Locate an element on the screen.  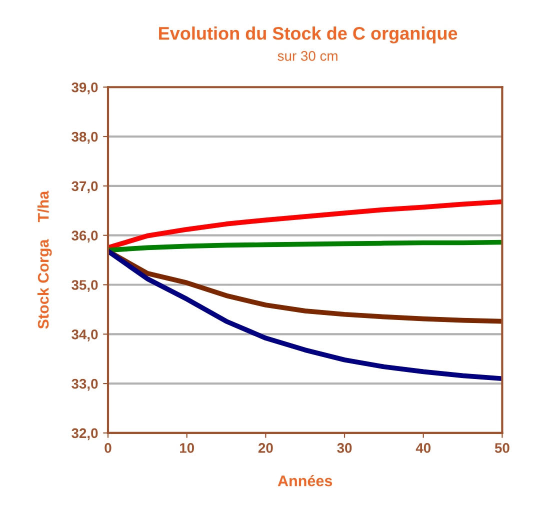
x-tick-label: 20 is located at coordinates (265, 448).